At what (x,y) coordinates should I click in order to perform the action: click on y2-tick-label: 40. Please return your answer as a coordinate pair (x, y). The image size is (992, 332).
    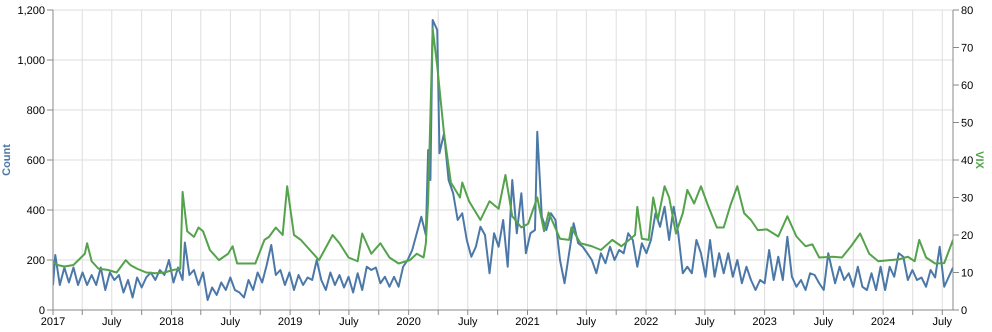
    Looking at the image, I should click on (967, 160).